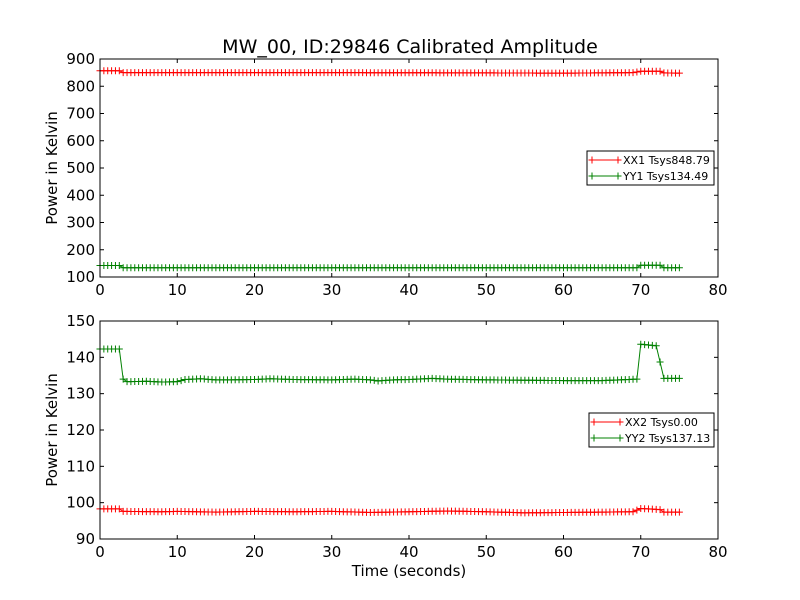  What do you see at coordinates (665, 176) in the screenshot?
I see `legend-label: YY1 Tsys134.49` at bounding box center [665, 176].